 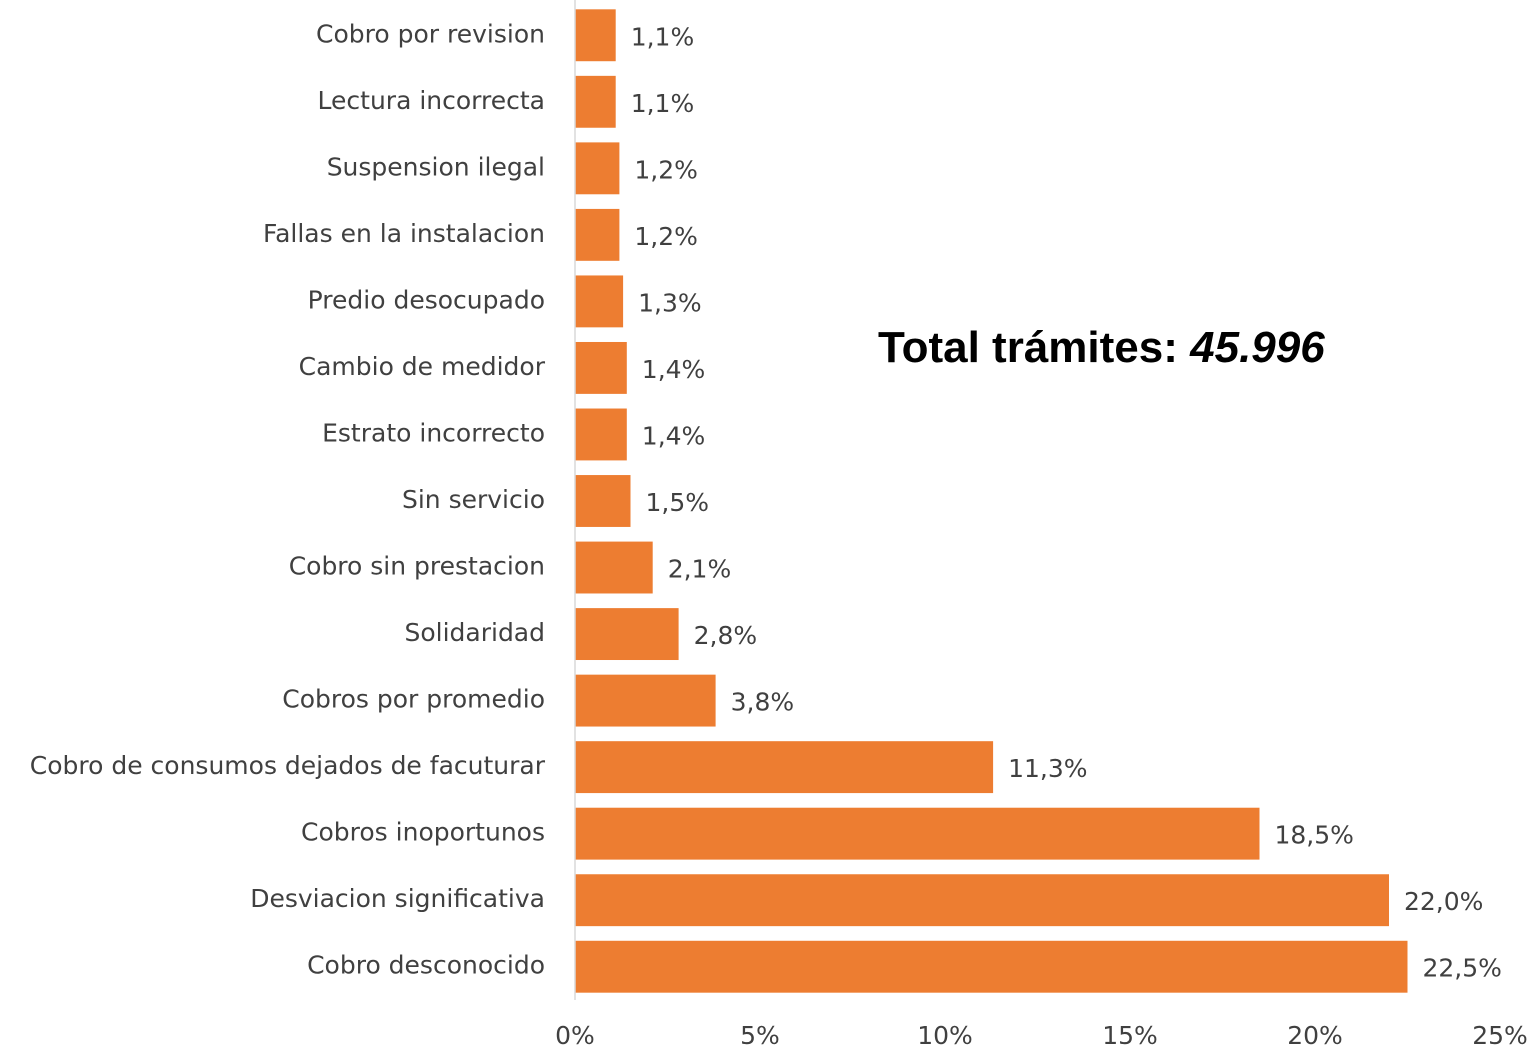 What do you see at coordinates (404, 233) in the screenshot?
I see `y-tick-label: Fallas en la instalacion` at bounding box center [404, 233].